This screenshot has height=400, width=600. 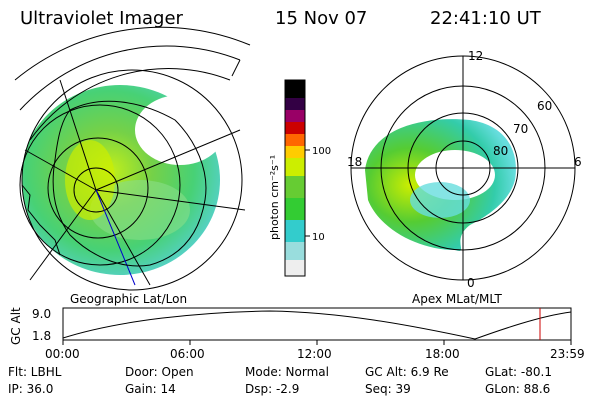 What do you see at coordinates (41, 336) in the screenshot?
I see `altitude-ymin: 1.8` at bounding box center [41, 336].